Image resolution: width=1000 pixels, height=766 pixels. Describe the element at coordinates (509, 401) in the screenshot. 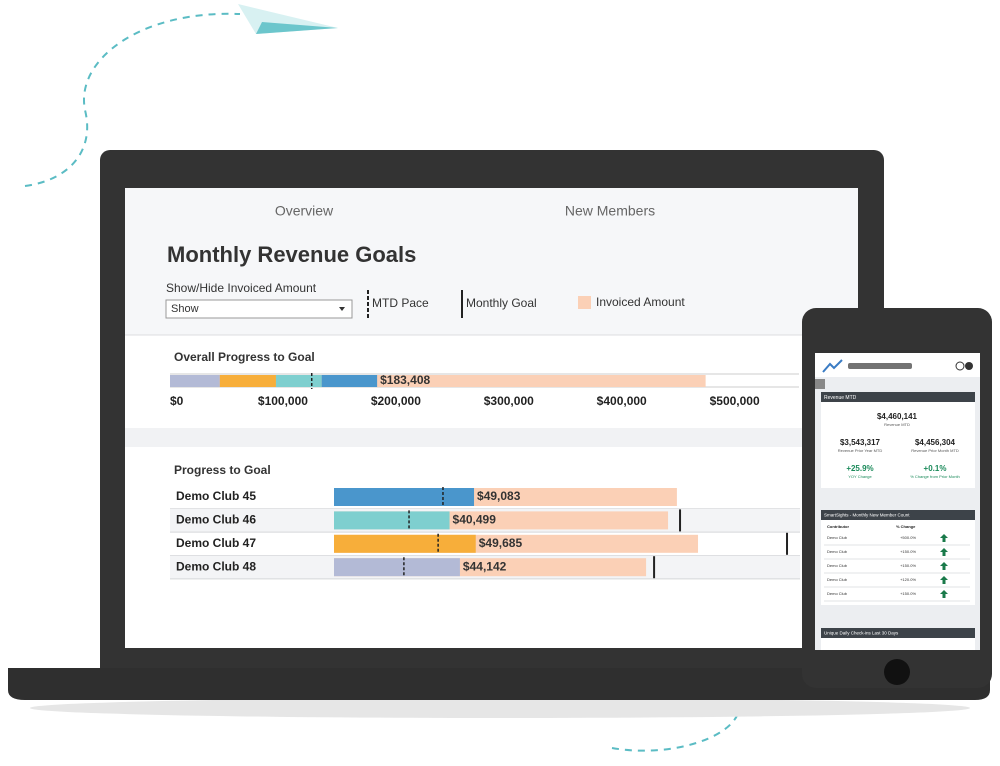

I see `x-tick-label: $300,000` at that location.